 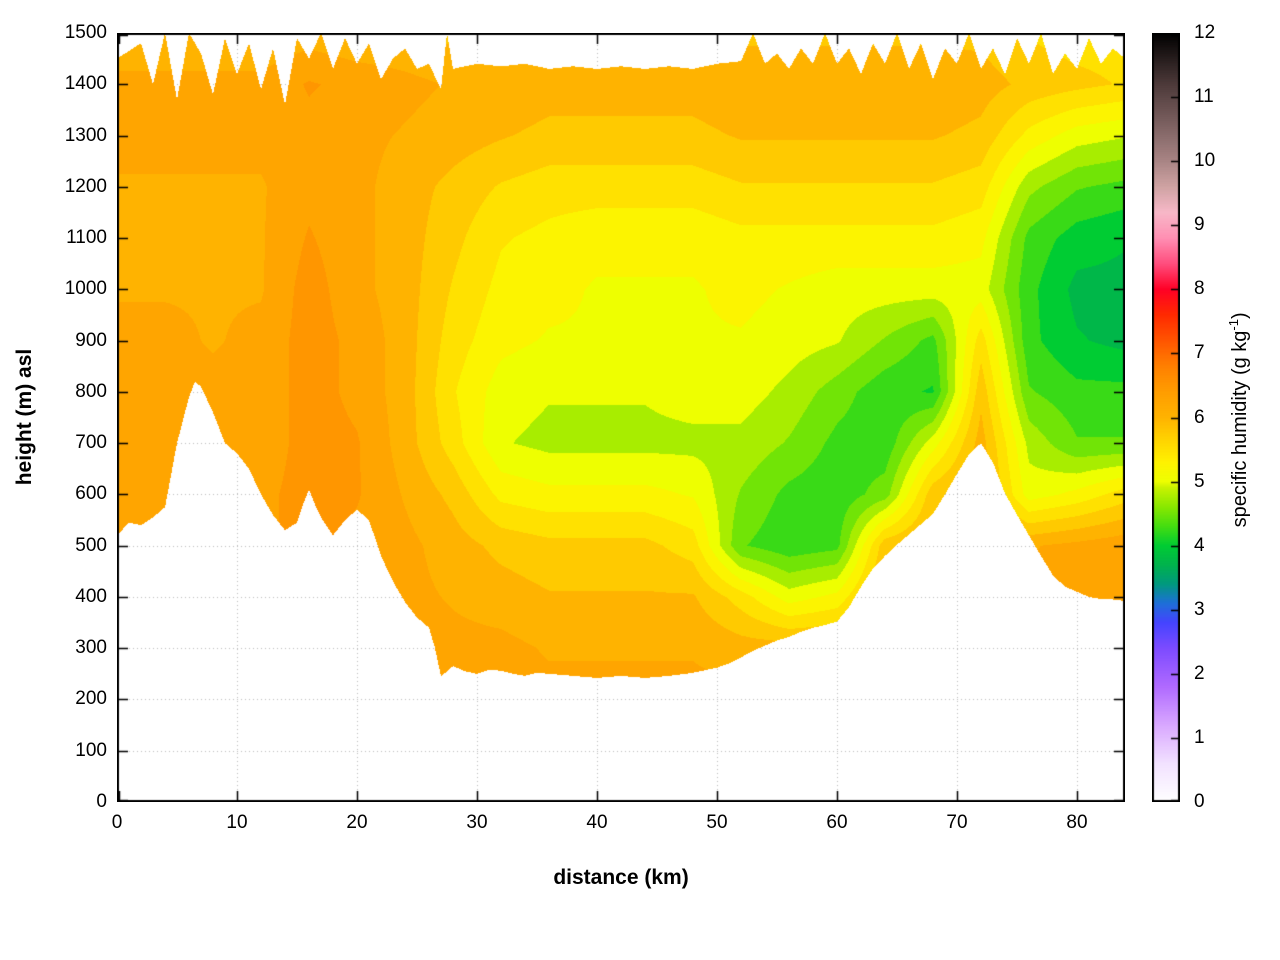 What do you see at coordinates (1199, 417) in the screenshot?
I see `colorbar-tick-label: 6` at bounding box center [1199, 417].